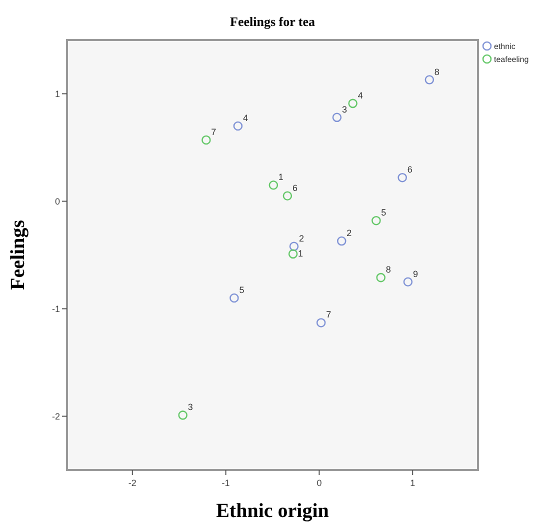 The height and width of the screenshot is (529, 537). What do you see at coordinates (56, 416) in the screenshot?
I see `y-tick-label: -2` at bounding box center [56, 416].